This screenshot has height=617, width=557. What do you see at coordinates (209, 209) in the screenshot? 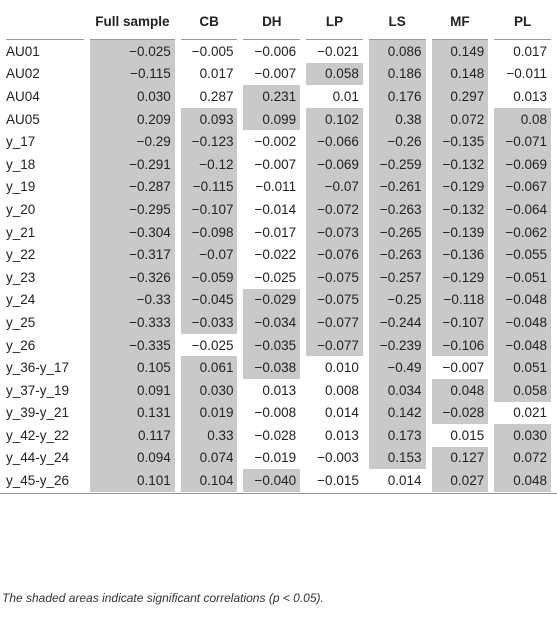
I see `table-cell: −0.107` at bounding box center [209, 209].